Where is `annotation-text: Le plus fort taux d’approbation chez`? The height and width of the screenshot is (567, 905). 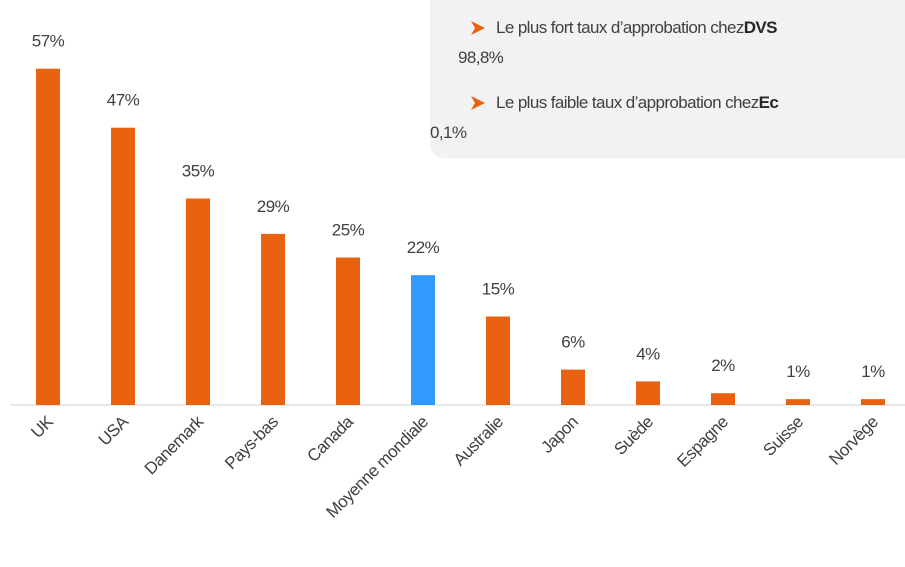
annotation-text: Le plus fort taux d’approbation chez is located at coordinates (620, 27).